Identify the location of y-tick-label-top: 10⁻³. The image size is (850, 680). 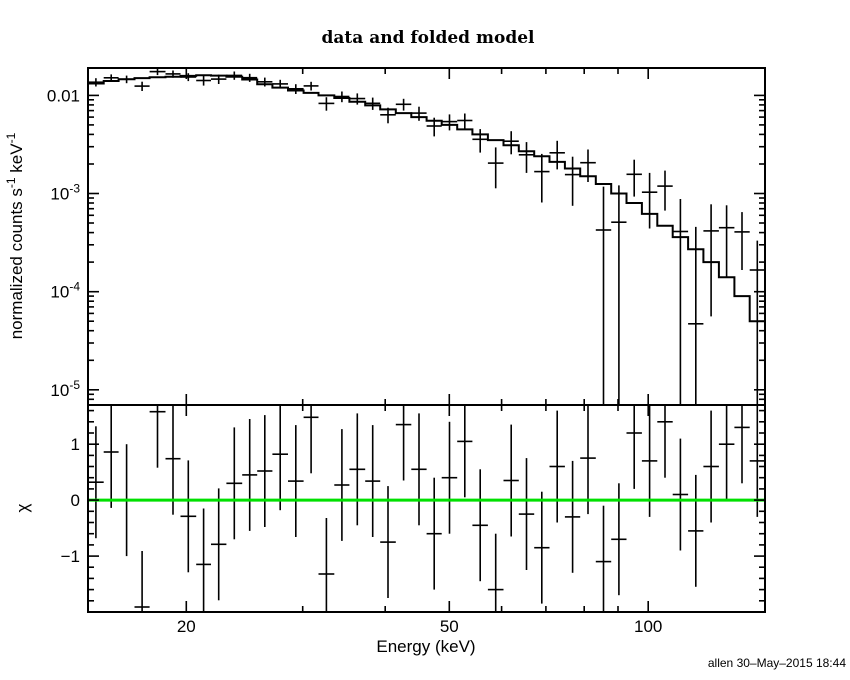
(65, 193).